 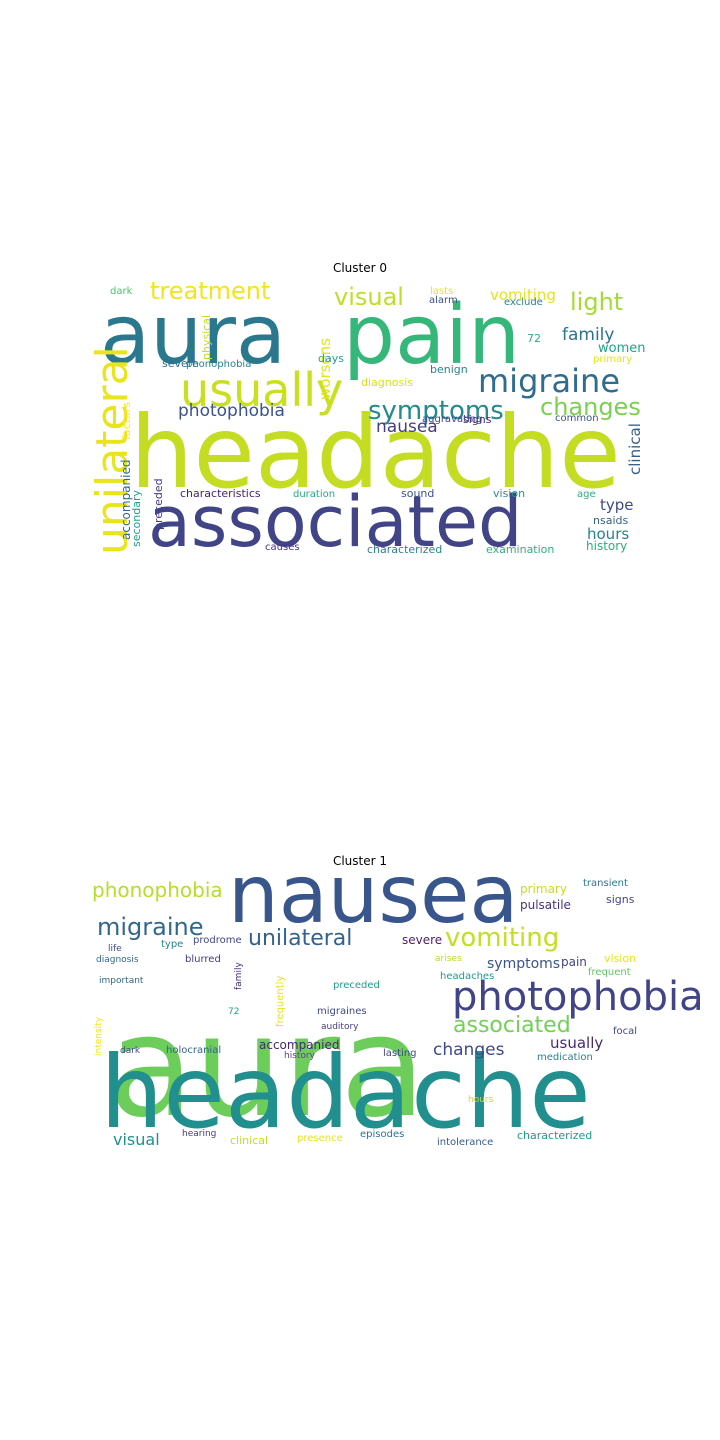 What do you see at coordinates (609, 972) in the screenshot?
I see `word-frequent: frequent` at bounding box center [609, 972].